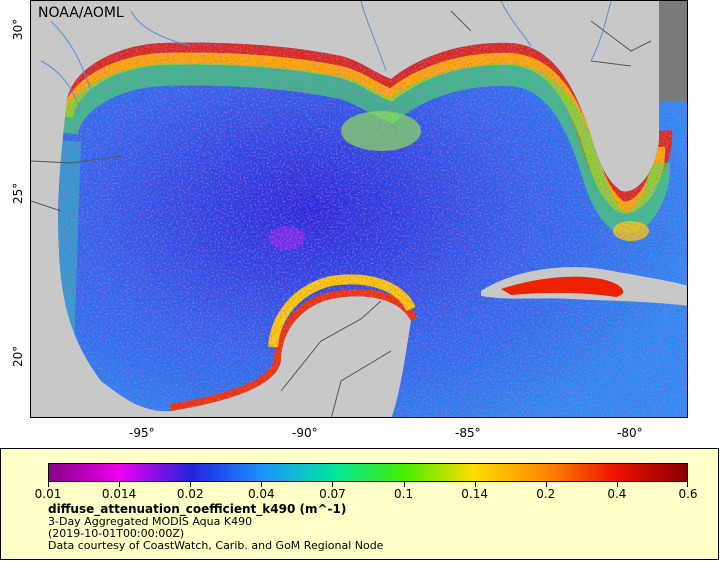 The image size is (720, 561). Describe the element at coordinates (630, 433) in the screenshot. I see `lon-label-80: -80°` at that location.